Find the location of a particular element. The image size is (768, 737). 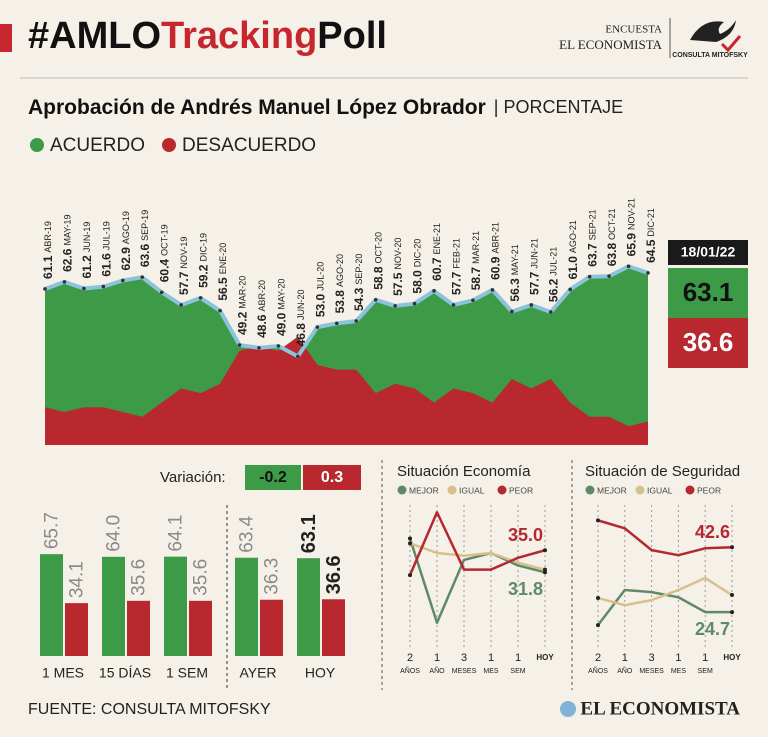

category-label: AGO-19 is located at coordinates (126, 227).